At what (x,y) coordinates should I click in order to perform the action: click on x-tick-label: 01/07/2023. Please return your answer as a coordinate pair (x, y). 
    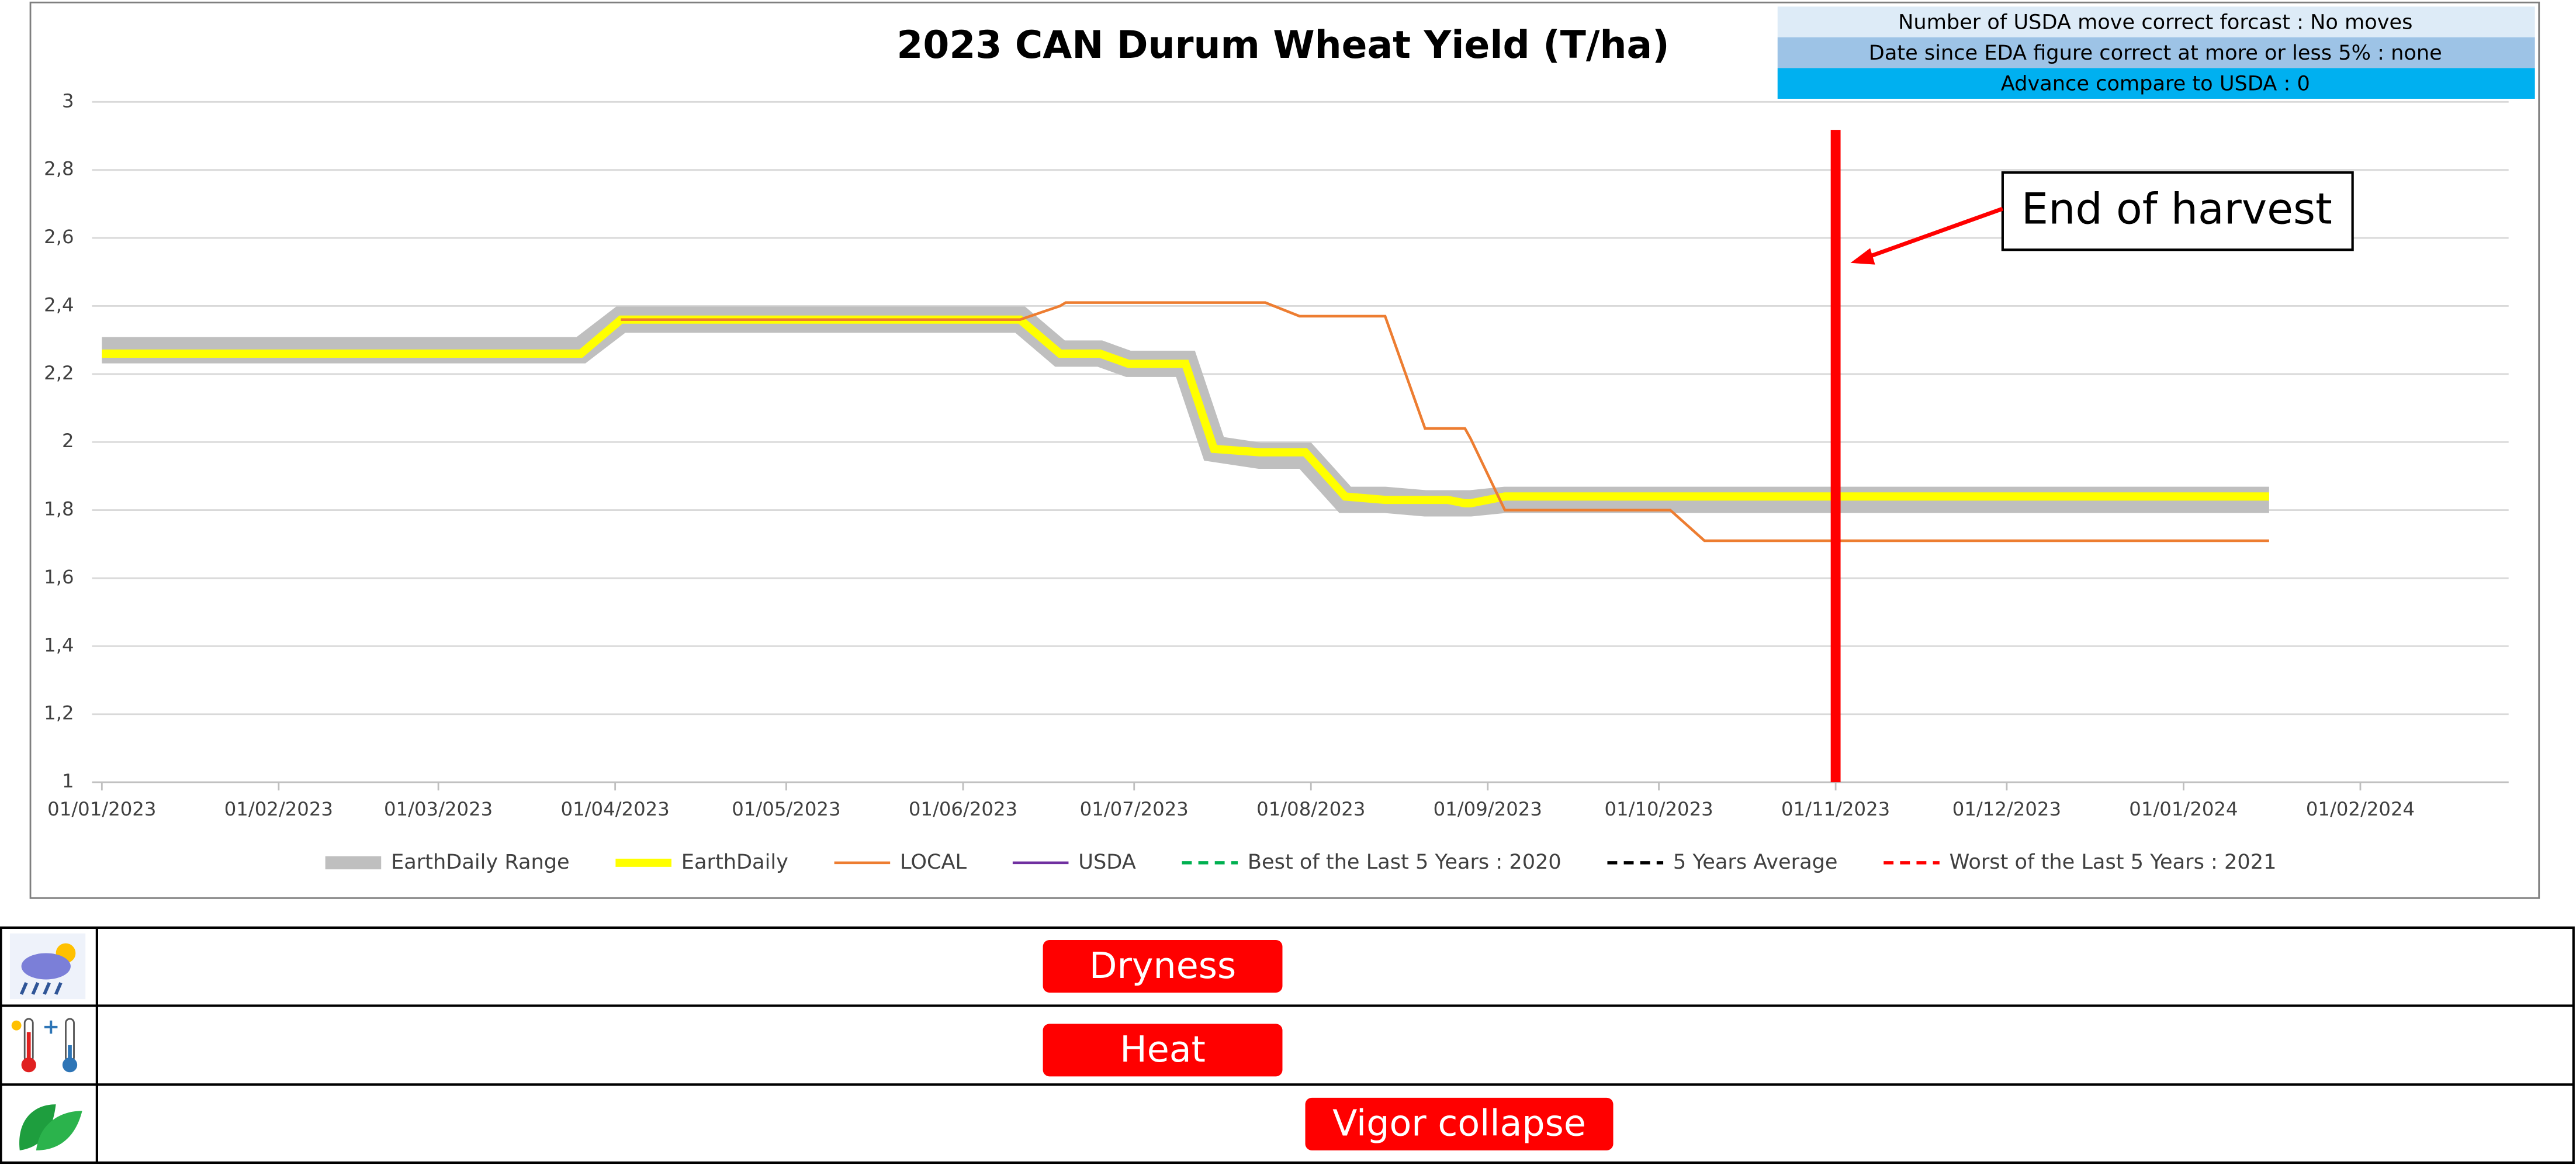
    Looking at the image, I should click on (1134, 809).